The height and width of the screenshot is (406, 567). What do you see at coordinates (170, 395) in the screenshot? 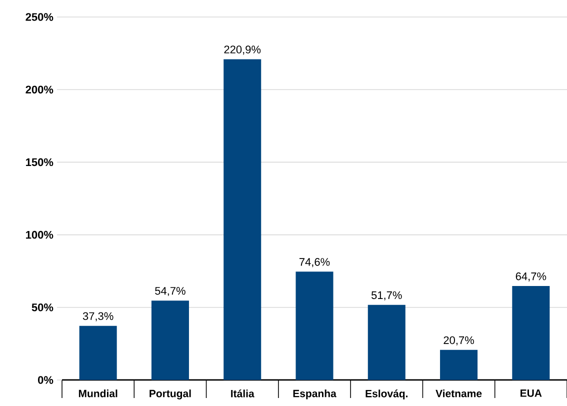
I see `x-tick-label: Portugal` at bounding box center [170, 395].